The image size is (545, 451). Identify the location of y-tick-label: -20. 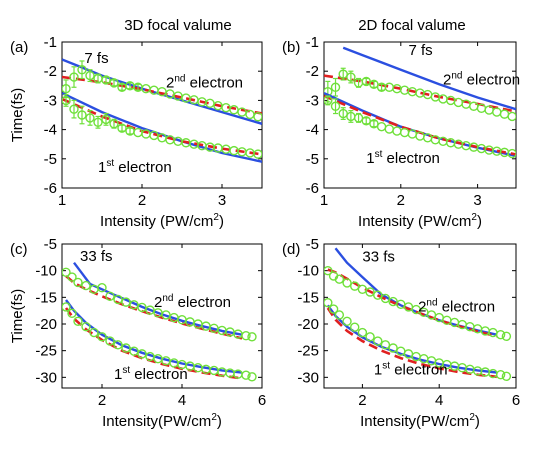
(46, 324).